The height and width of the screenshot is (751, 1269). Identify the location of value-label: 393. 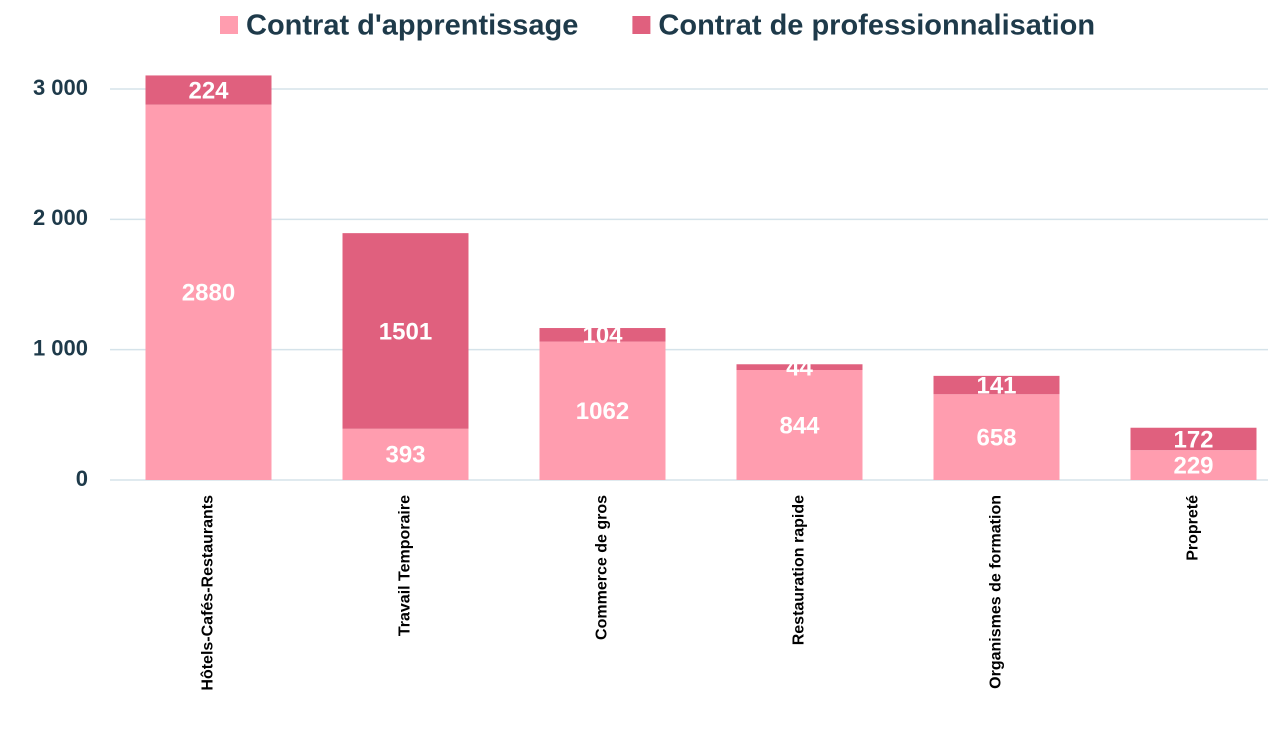
(405, 455).